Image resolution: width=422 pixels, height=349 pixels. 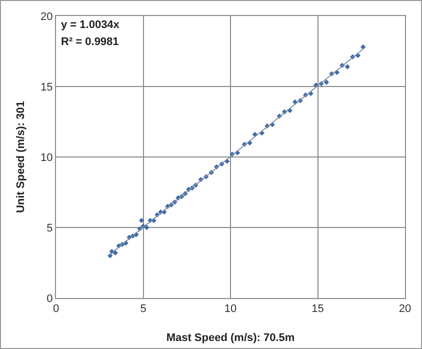 What do you see at coordinates (49, 228) in the screenshot?
I see `y-tick-label: 5` at bounding box center [49, 228].